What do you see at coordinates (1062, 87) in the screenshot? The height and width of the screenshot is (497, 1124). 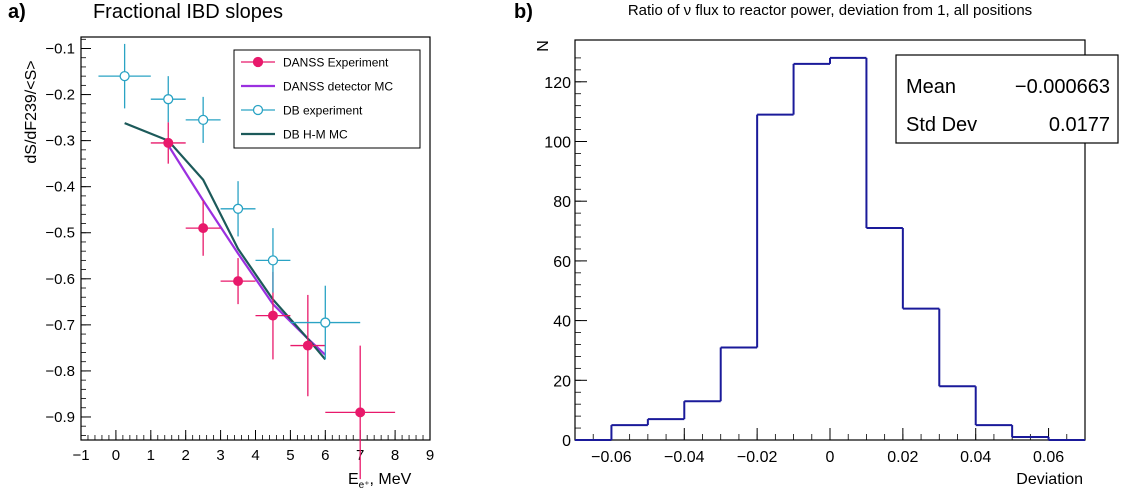 I see `stats-value: −0.000663` at bounding box center [1062, 87].